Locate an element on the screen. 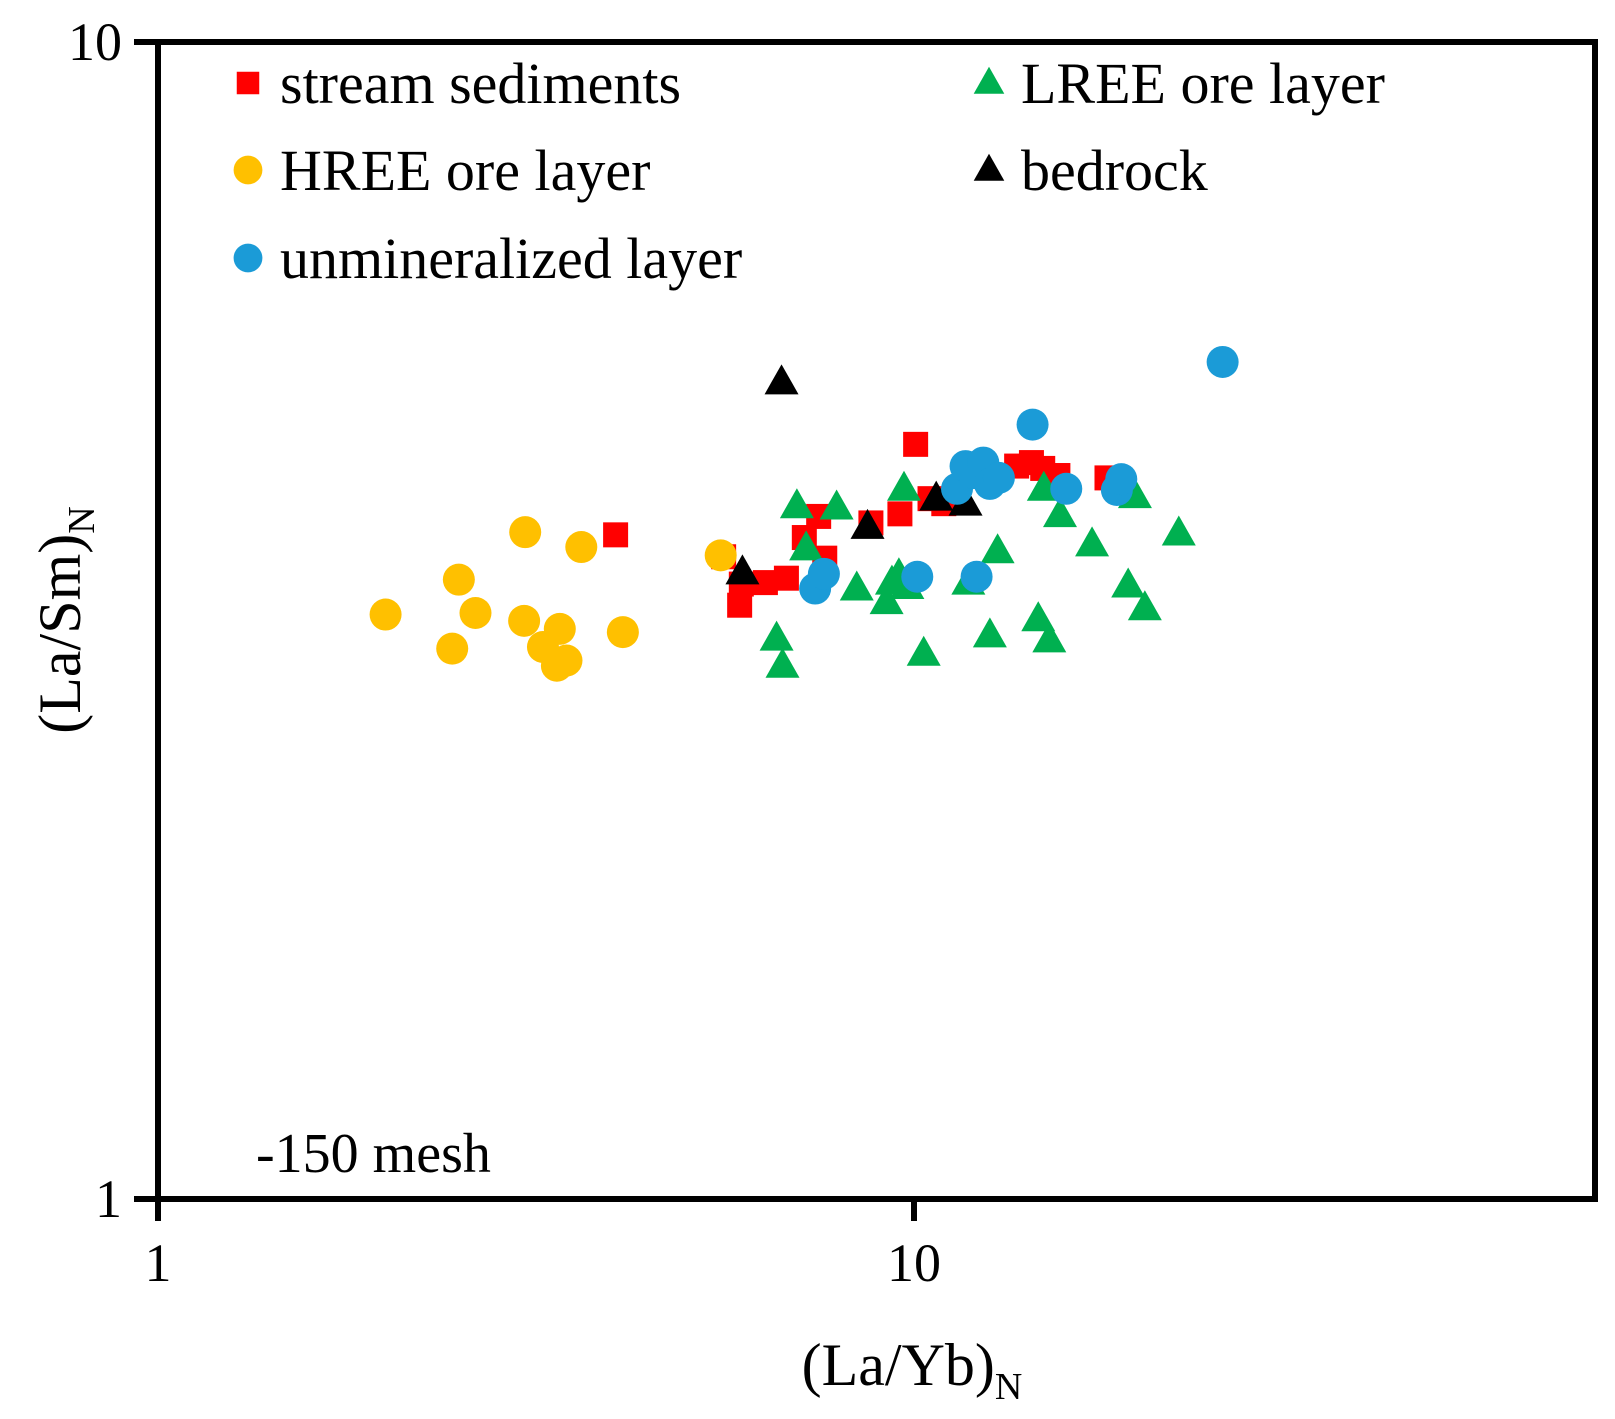  legend-label: stream sediments is located at coordinates (480, 83).